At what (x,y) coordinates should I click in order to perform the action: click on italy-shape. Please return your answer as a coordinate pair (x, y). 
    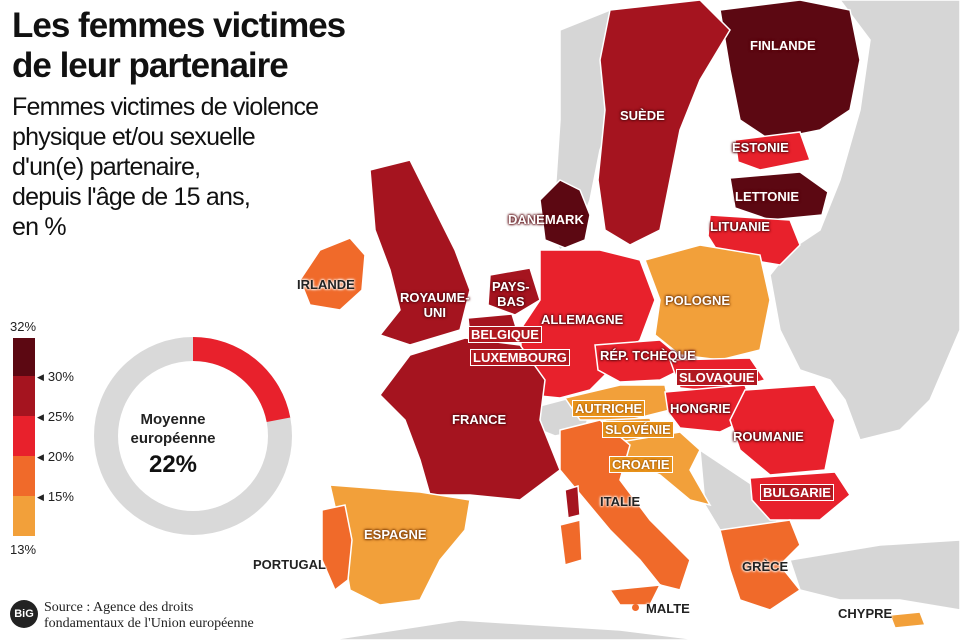
    Looking at the image, I should click on (625, 505).